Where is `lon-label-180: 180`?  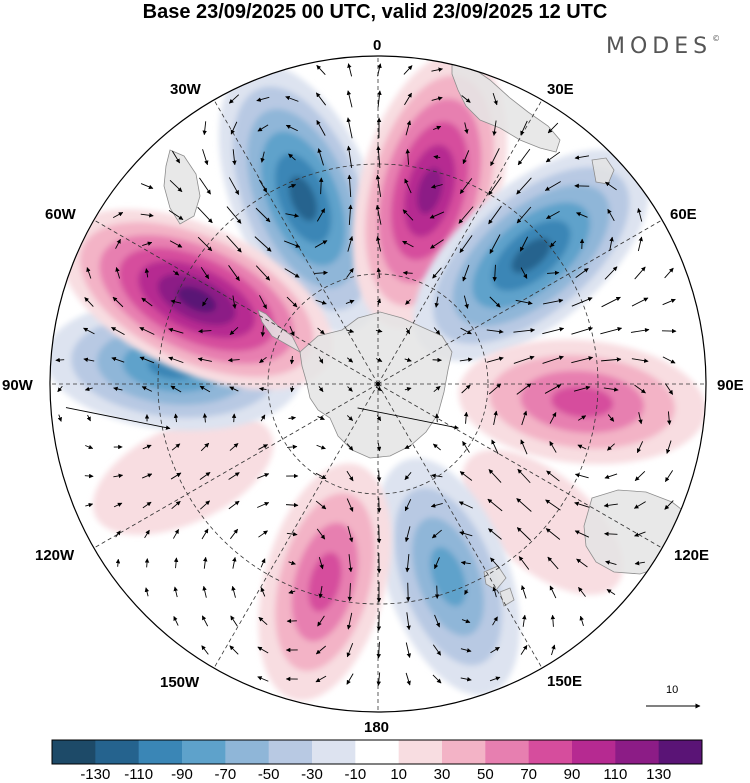 lon-label-180: 180 is located at coordinates (377, 727).